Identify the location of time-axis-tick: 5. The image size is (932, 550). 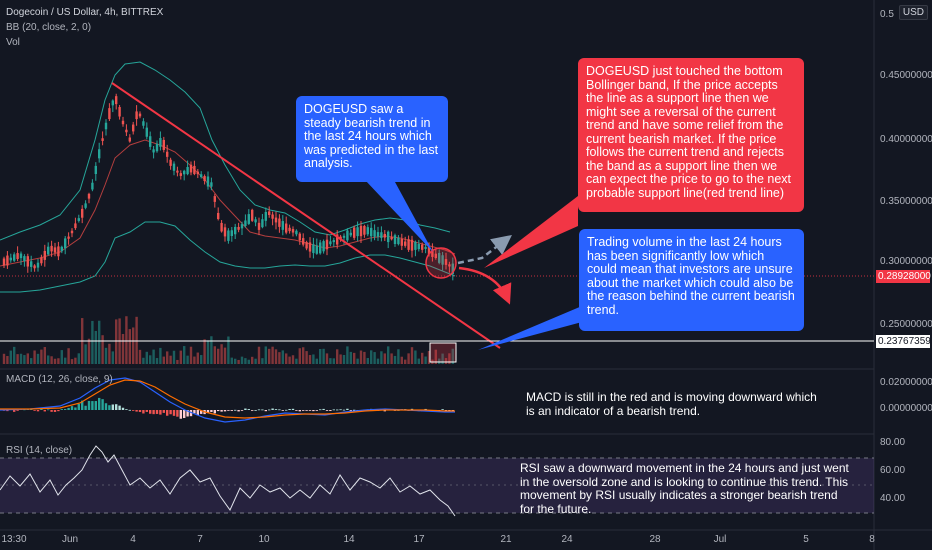
(806, 539).